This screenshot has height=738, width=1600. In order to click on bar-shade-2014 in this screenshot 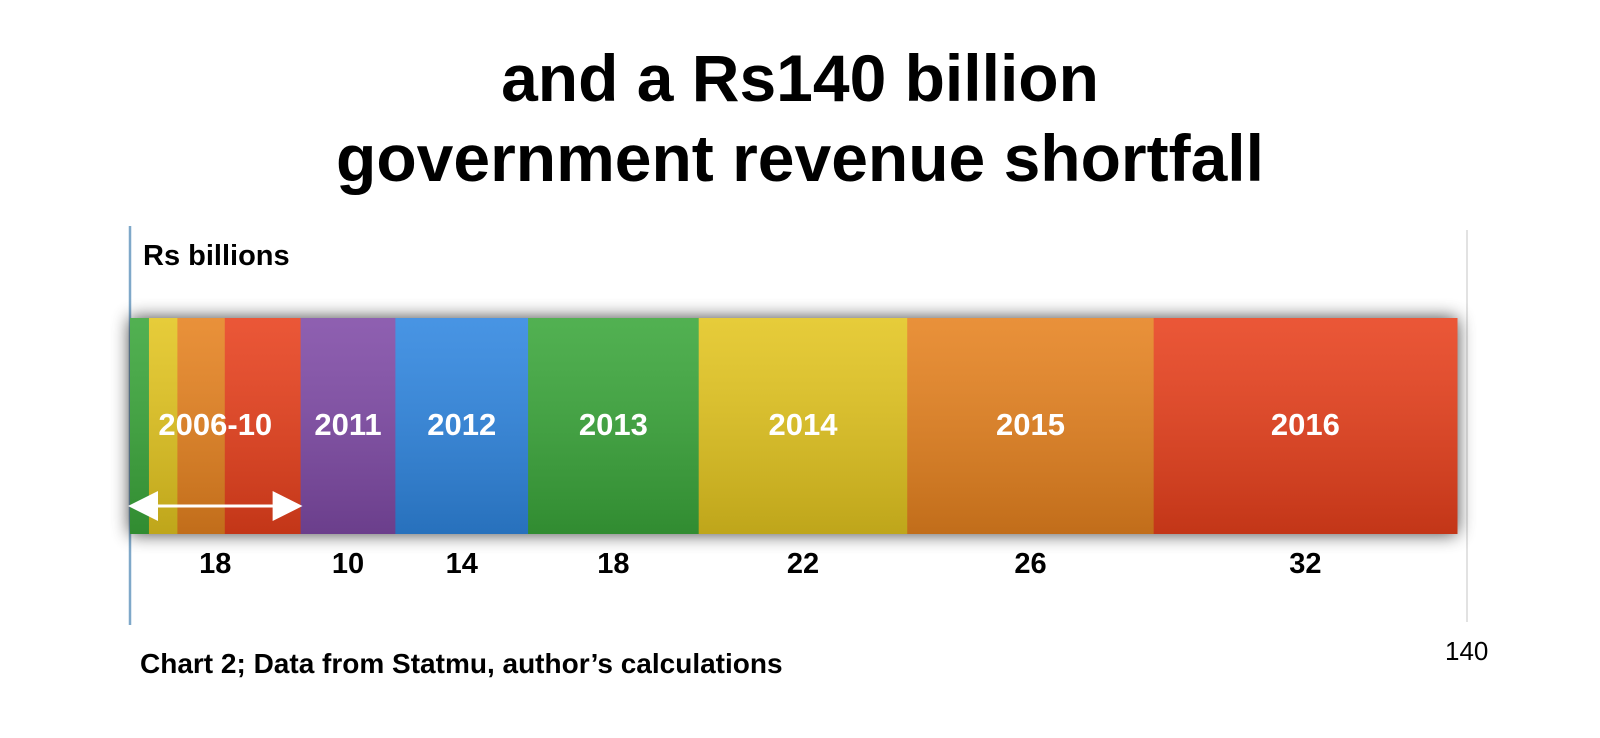, I will do `click(803, 426)`.